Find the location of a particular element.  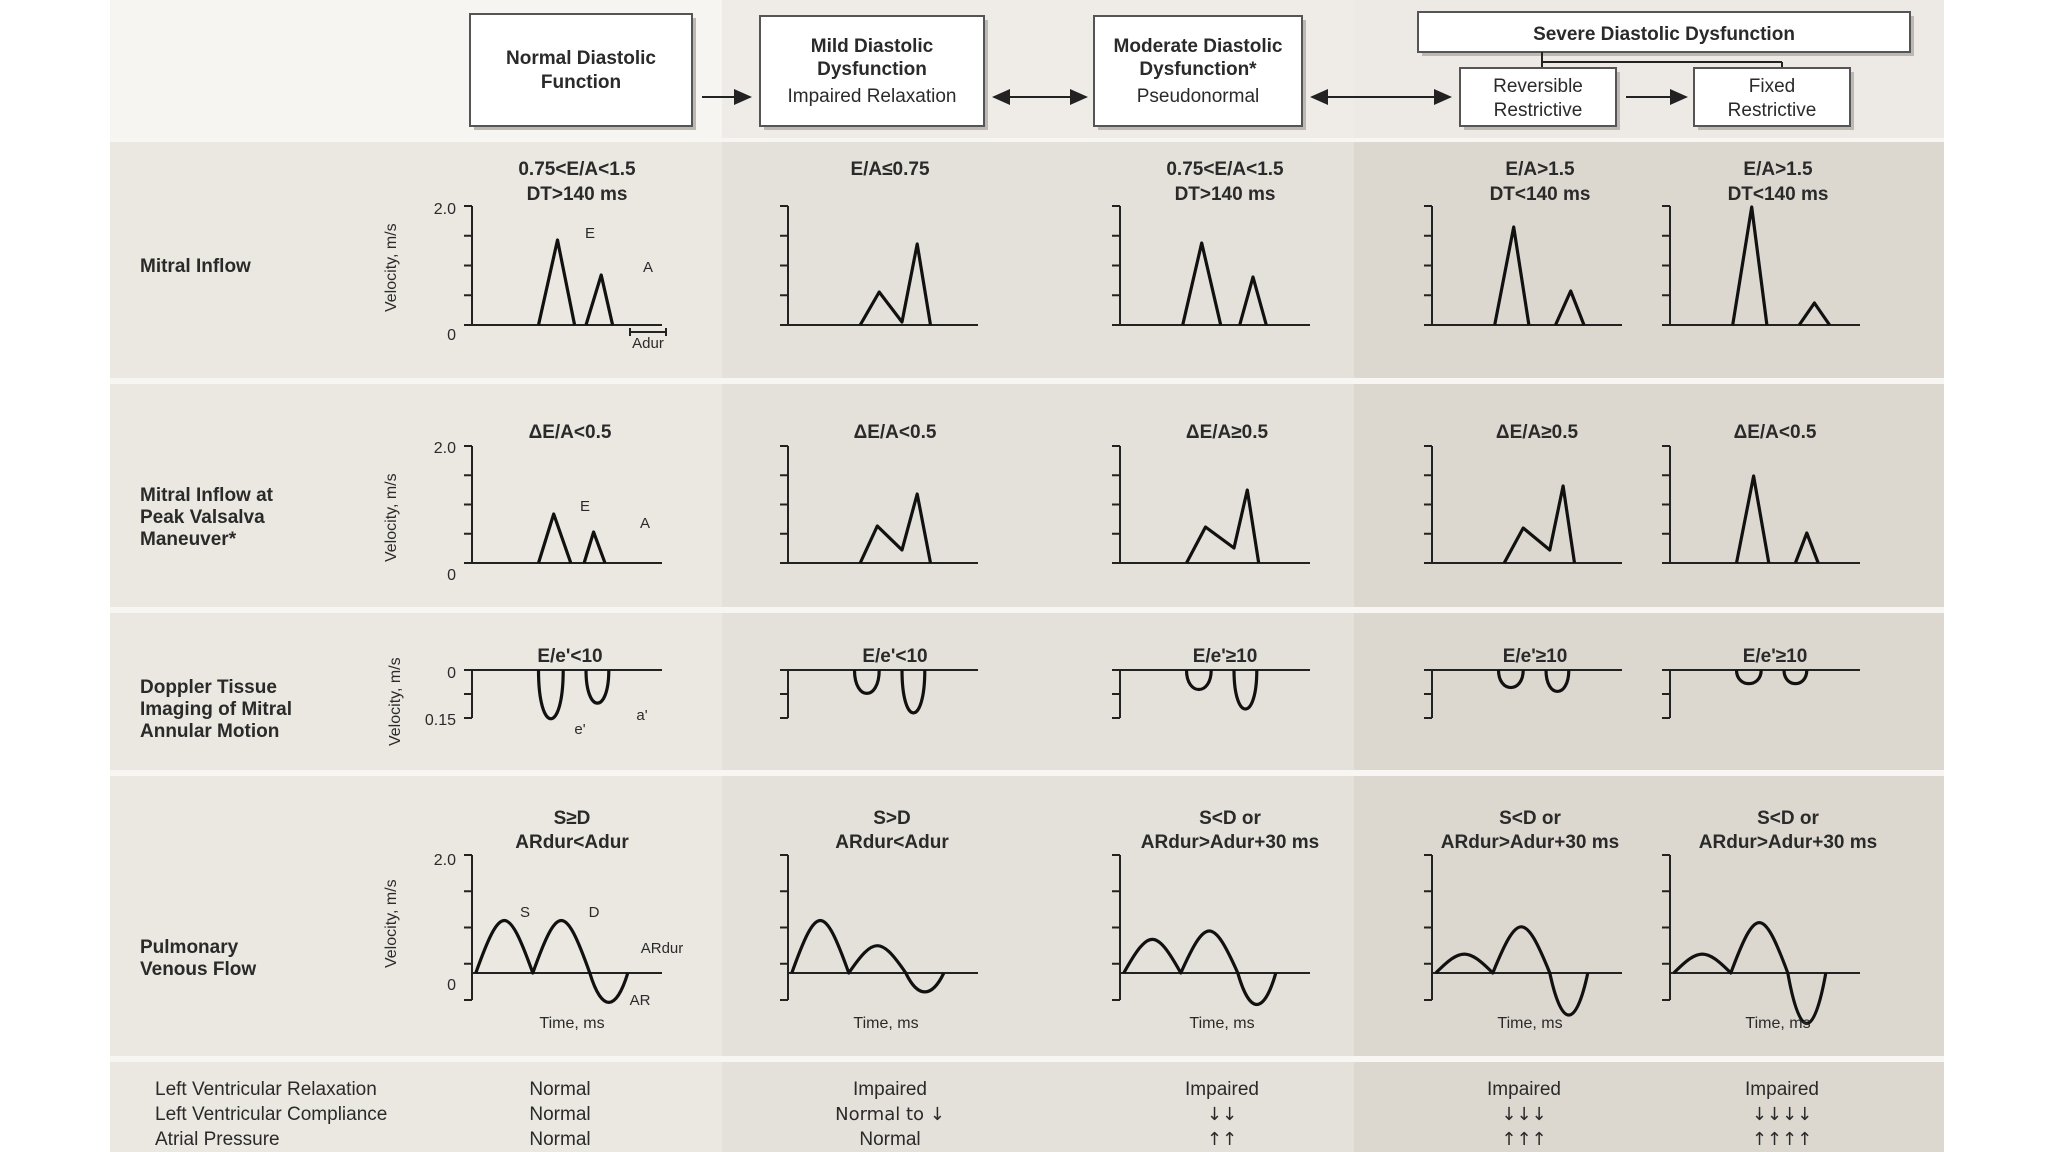

svg-text: Imaging of Mitral is located at coordinates (216, 709).